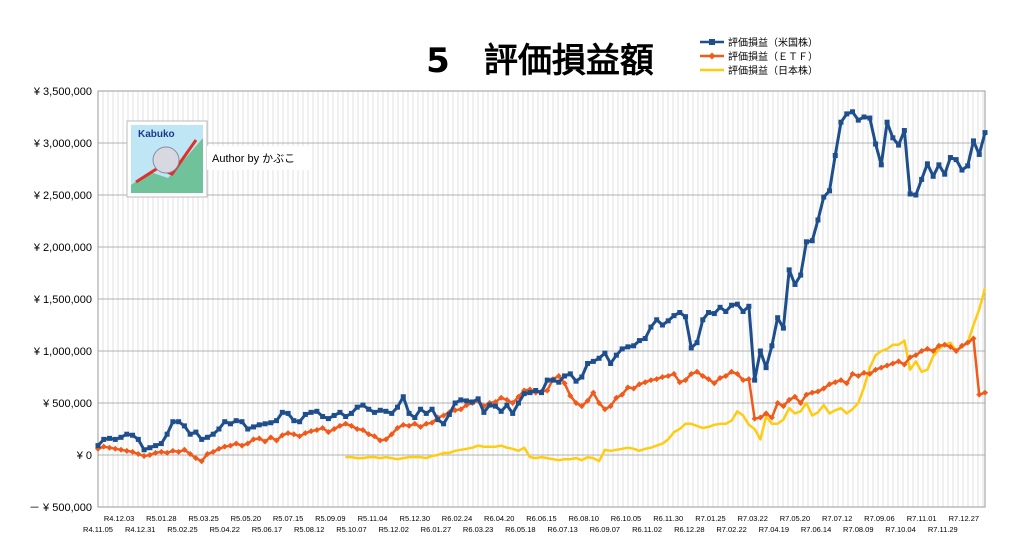 This screenshot has height=558, width=1024. What do you see at coordinates (436, 529) in the screenshot?
I see `x-tick-label: R6.01.27` at bounding box center [436, 529].